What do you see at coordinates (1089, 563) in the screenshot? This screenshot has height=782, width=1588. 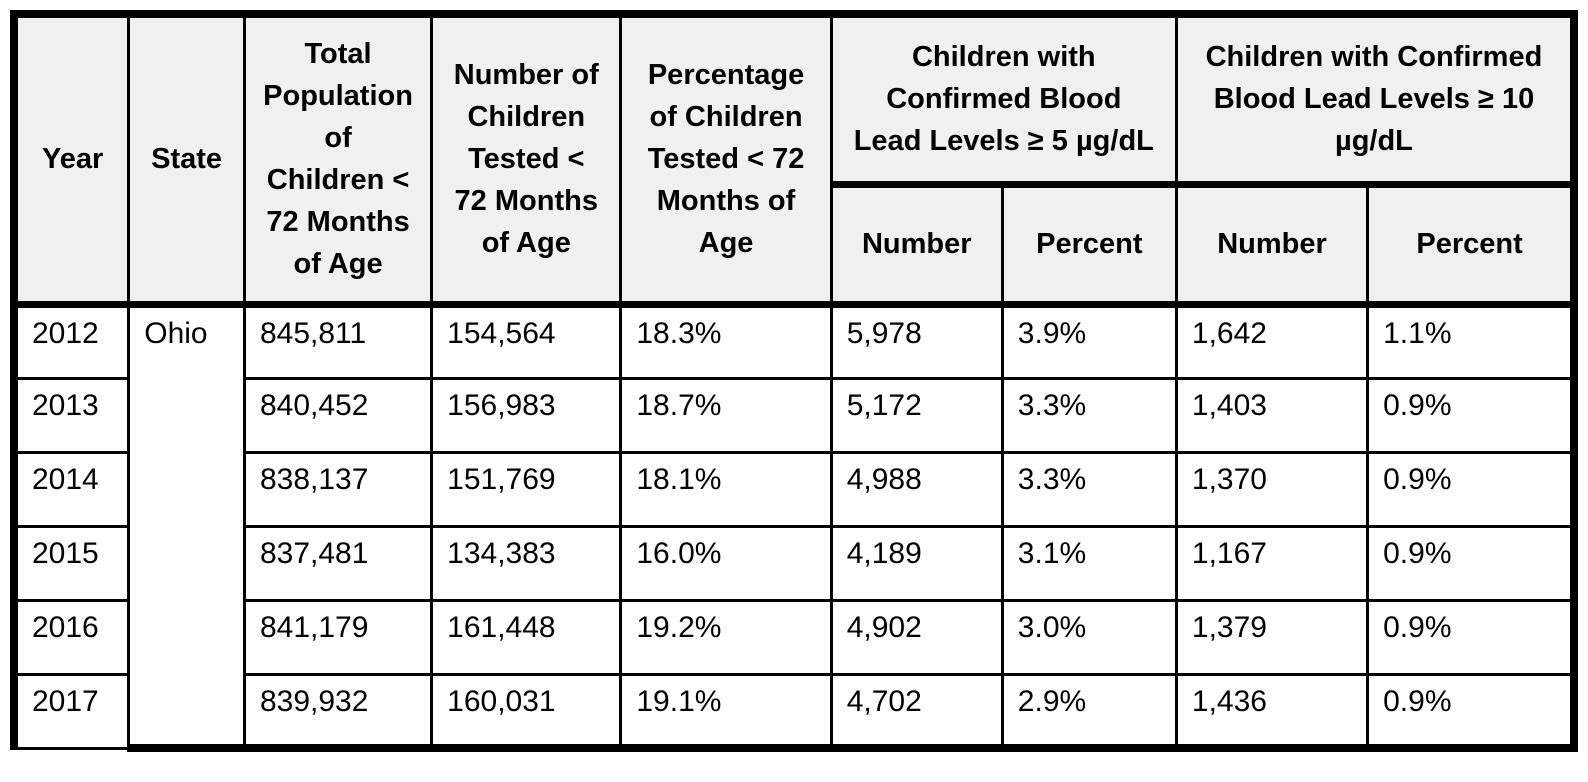 I see `cell-bll5-percent: 3.1%` at bounding box center [1089, 563].